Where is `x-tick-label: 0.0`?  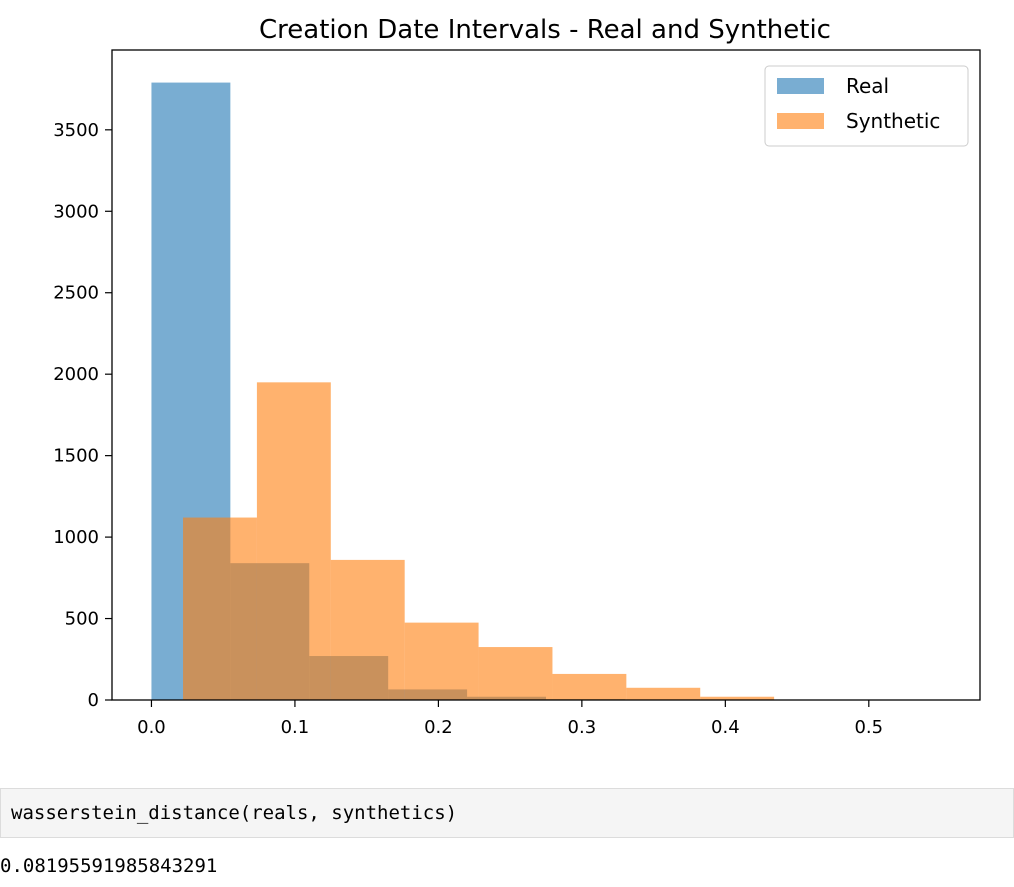 x-tick-label: 0.0 is located at coordinates (151, 727).